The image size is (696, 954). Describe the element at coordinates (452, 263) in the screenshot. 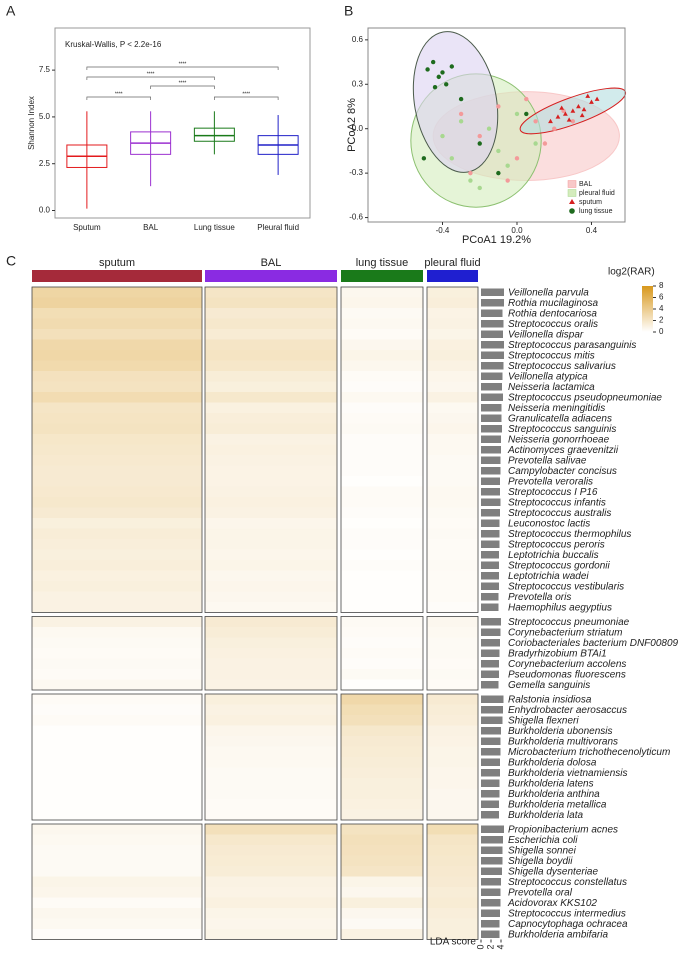

I see `column-label: pleural fluid` at that location.